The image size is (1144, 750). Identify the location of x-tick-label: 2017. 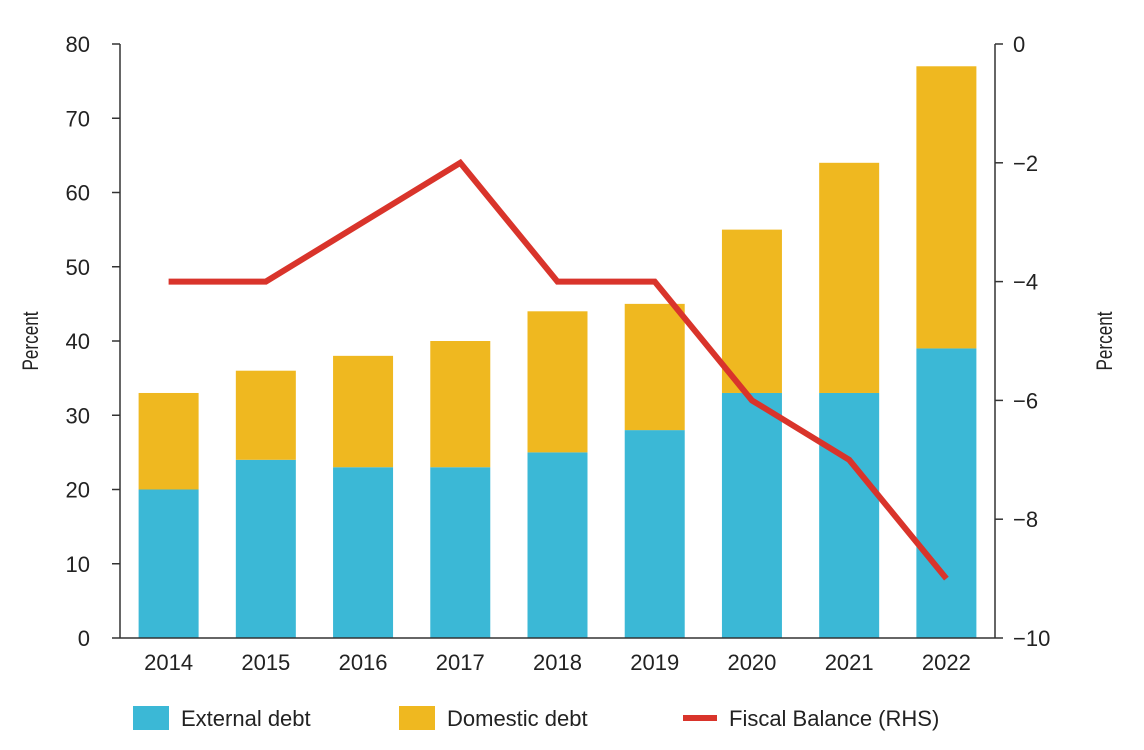
(460, 662).